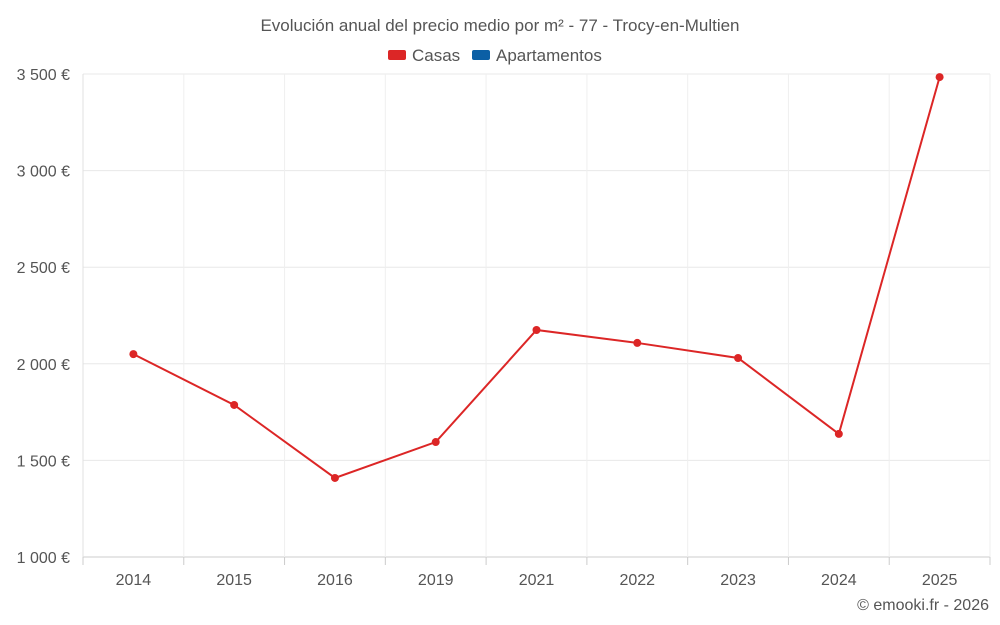  I want to click on y-tick-label: 3 000 €, so click(43, 172).